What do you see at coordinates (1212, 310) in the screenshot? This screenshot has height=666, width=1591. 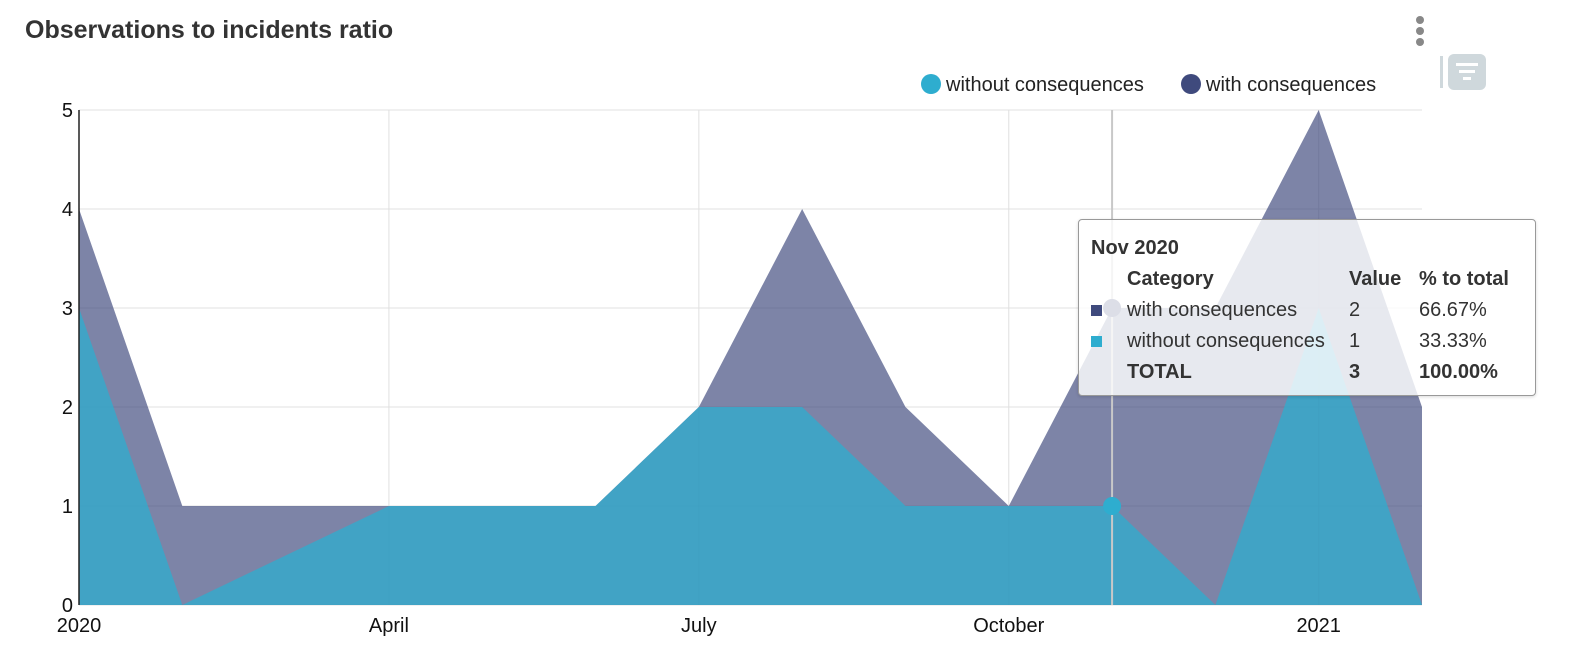 I see `tooltip-category: with consequences` at bounding box center [1212, 310].